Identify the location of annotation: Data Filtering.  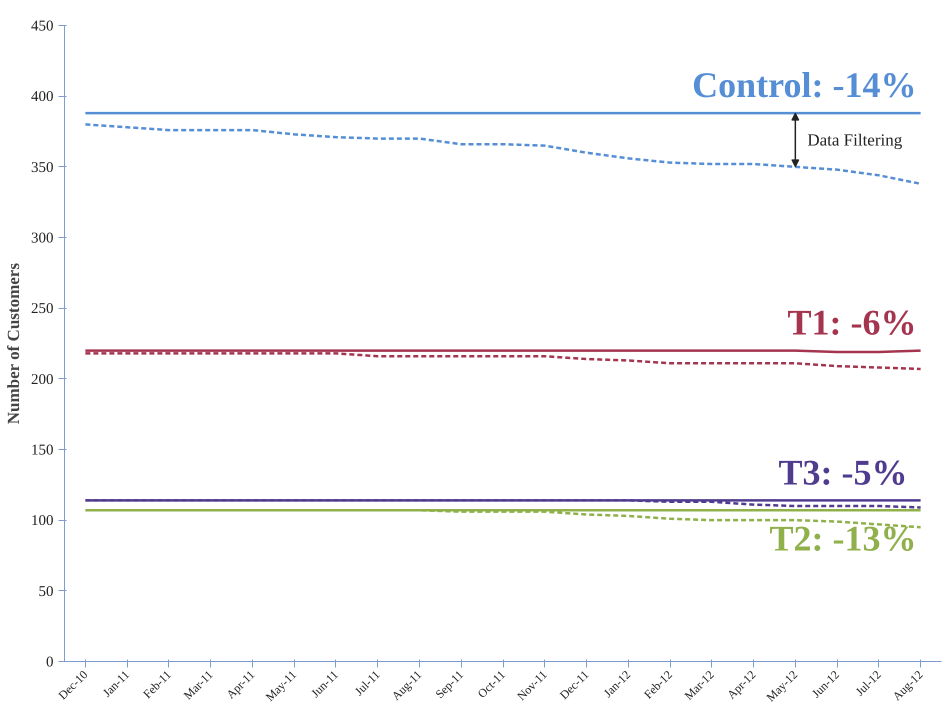
(855, 140).